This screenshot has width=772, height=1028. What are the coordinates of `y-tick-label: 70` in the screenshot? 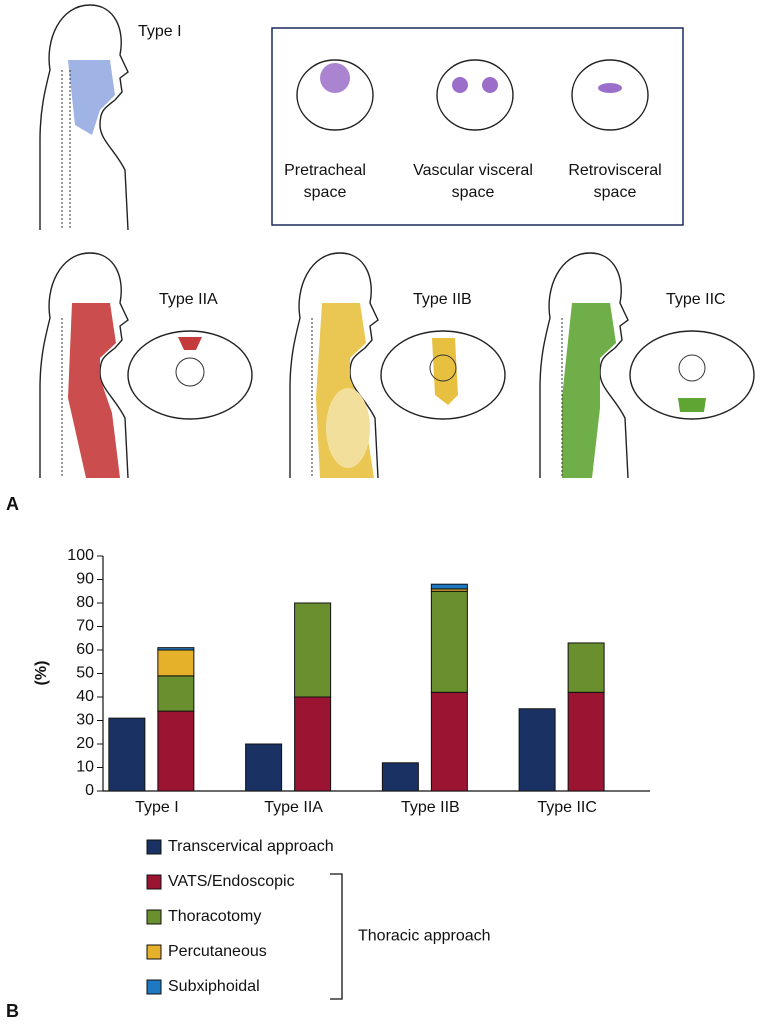 It's located at (85, 626).